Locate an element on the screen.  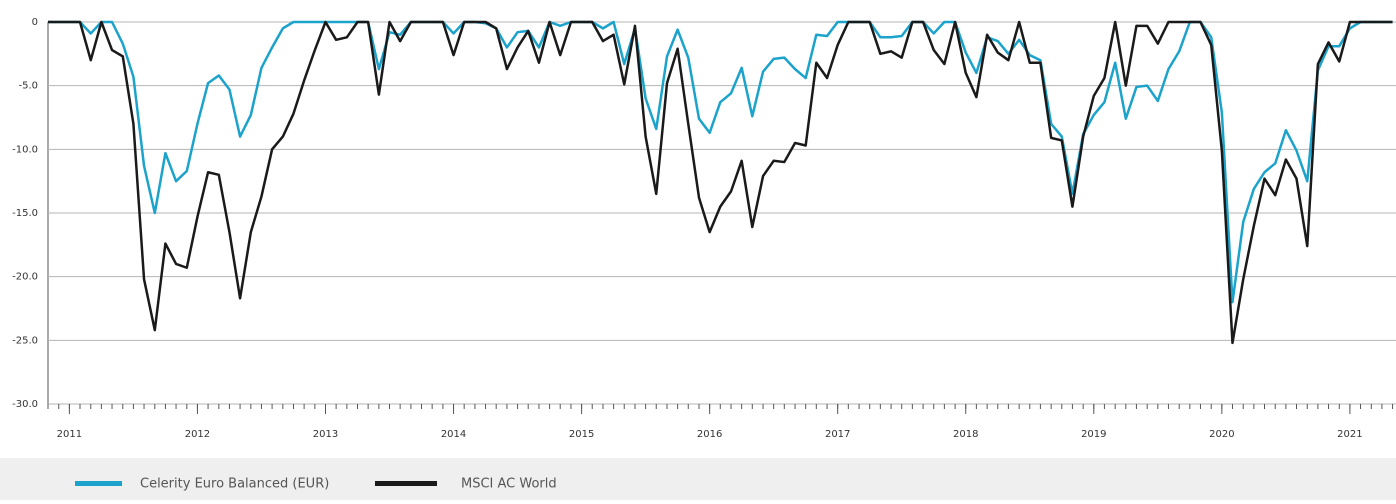
x-tick-label: 2015 is located at coordinates (581, 434).